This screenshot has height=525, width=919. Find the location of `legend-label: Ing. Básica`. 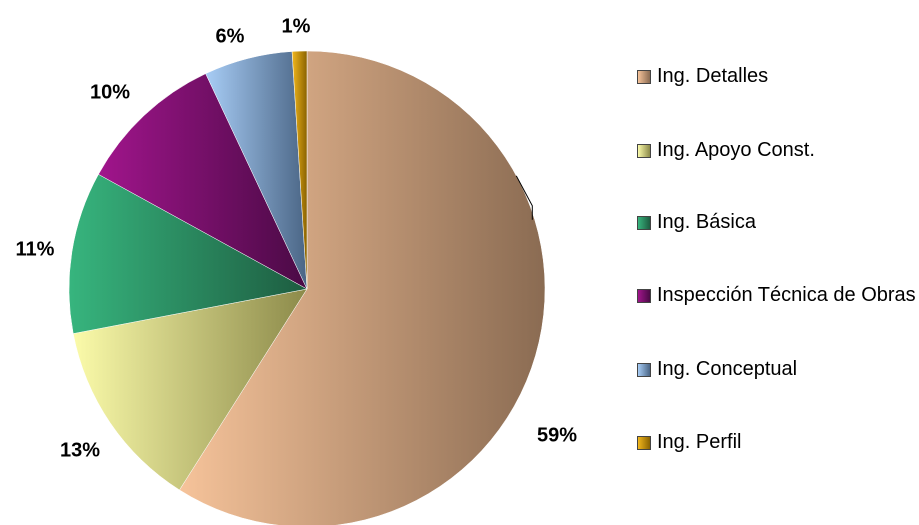

legend-label: Ing. Básica is located at coordinates (706, 222).